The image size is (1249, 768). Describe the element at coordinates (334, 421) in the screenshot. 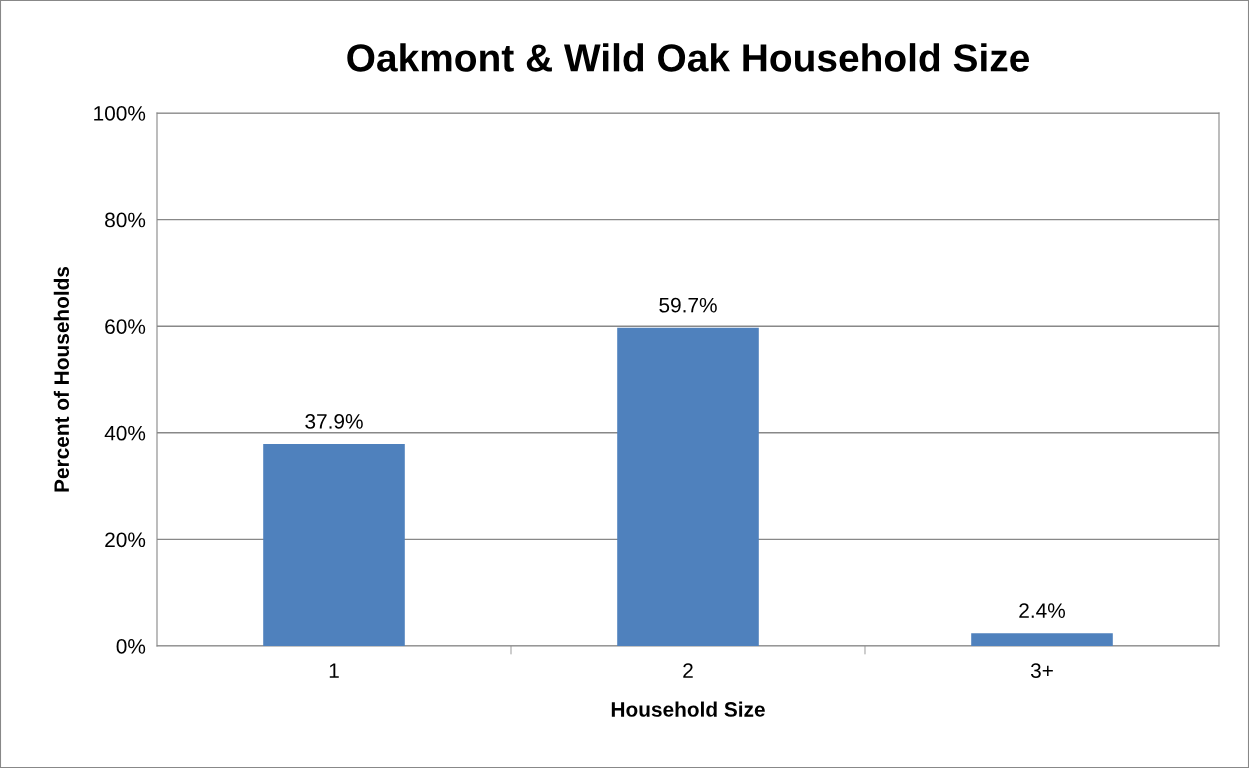

I see `data-label: 37.9%` at that location.